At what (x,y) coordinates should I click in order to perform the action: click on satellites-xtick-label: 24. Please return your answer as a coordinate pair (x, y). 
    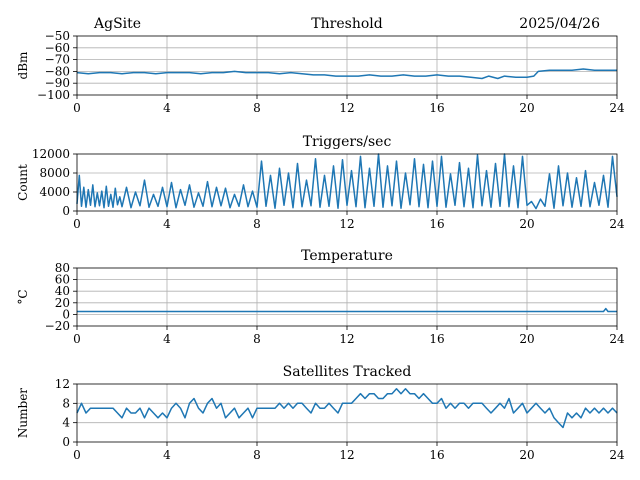
    Looking at the image, I should click on (617, 455).